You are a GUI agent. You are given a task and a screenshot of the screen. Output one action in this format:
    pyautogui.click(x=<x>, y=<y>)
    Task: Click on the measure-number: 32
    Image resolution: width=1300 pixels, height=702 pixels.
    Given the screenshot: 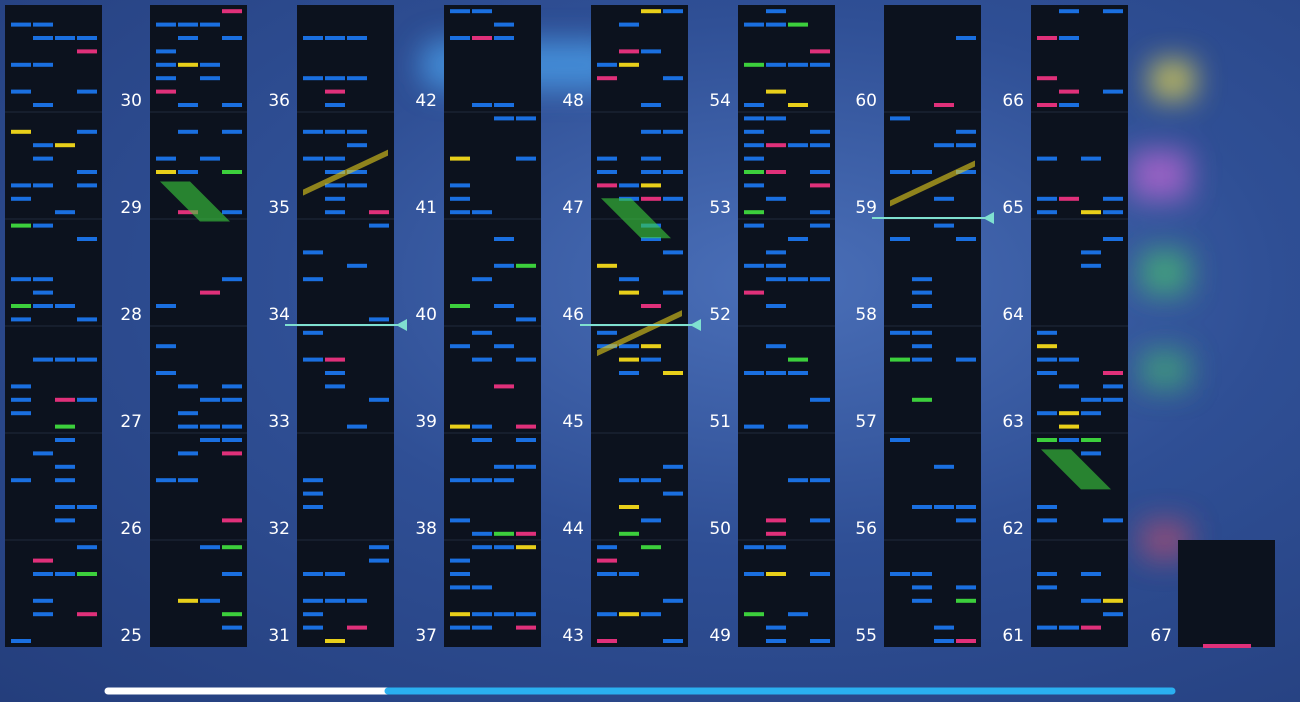 What is the action you would take?
    pyautogui.click(x=279, y=529)
    